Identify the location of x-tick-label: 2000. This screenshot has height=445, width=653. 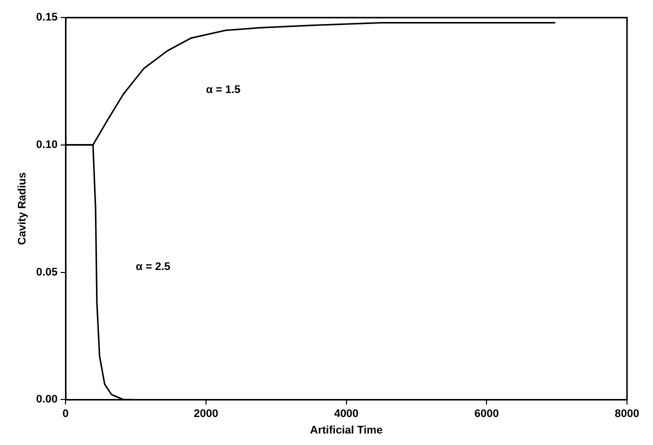
(206, 414).